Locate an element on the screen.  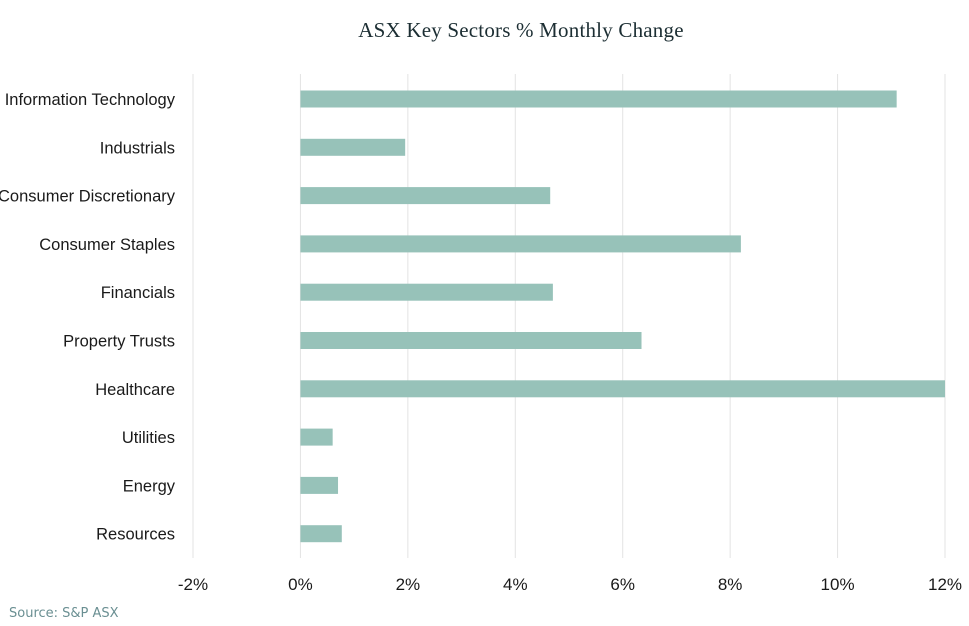
source-note: Source: S&P ASX is located at coordinates (64, 613).